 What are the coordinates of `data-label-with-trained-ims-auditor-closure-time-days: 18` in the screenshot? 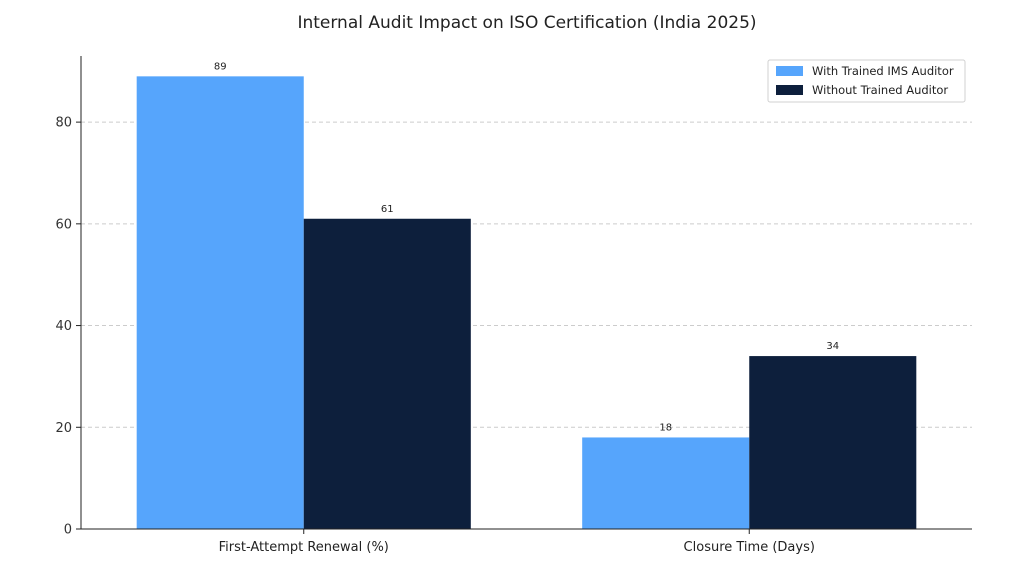 It's located at (665, 427).